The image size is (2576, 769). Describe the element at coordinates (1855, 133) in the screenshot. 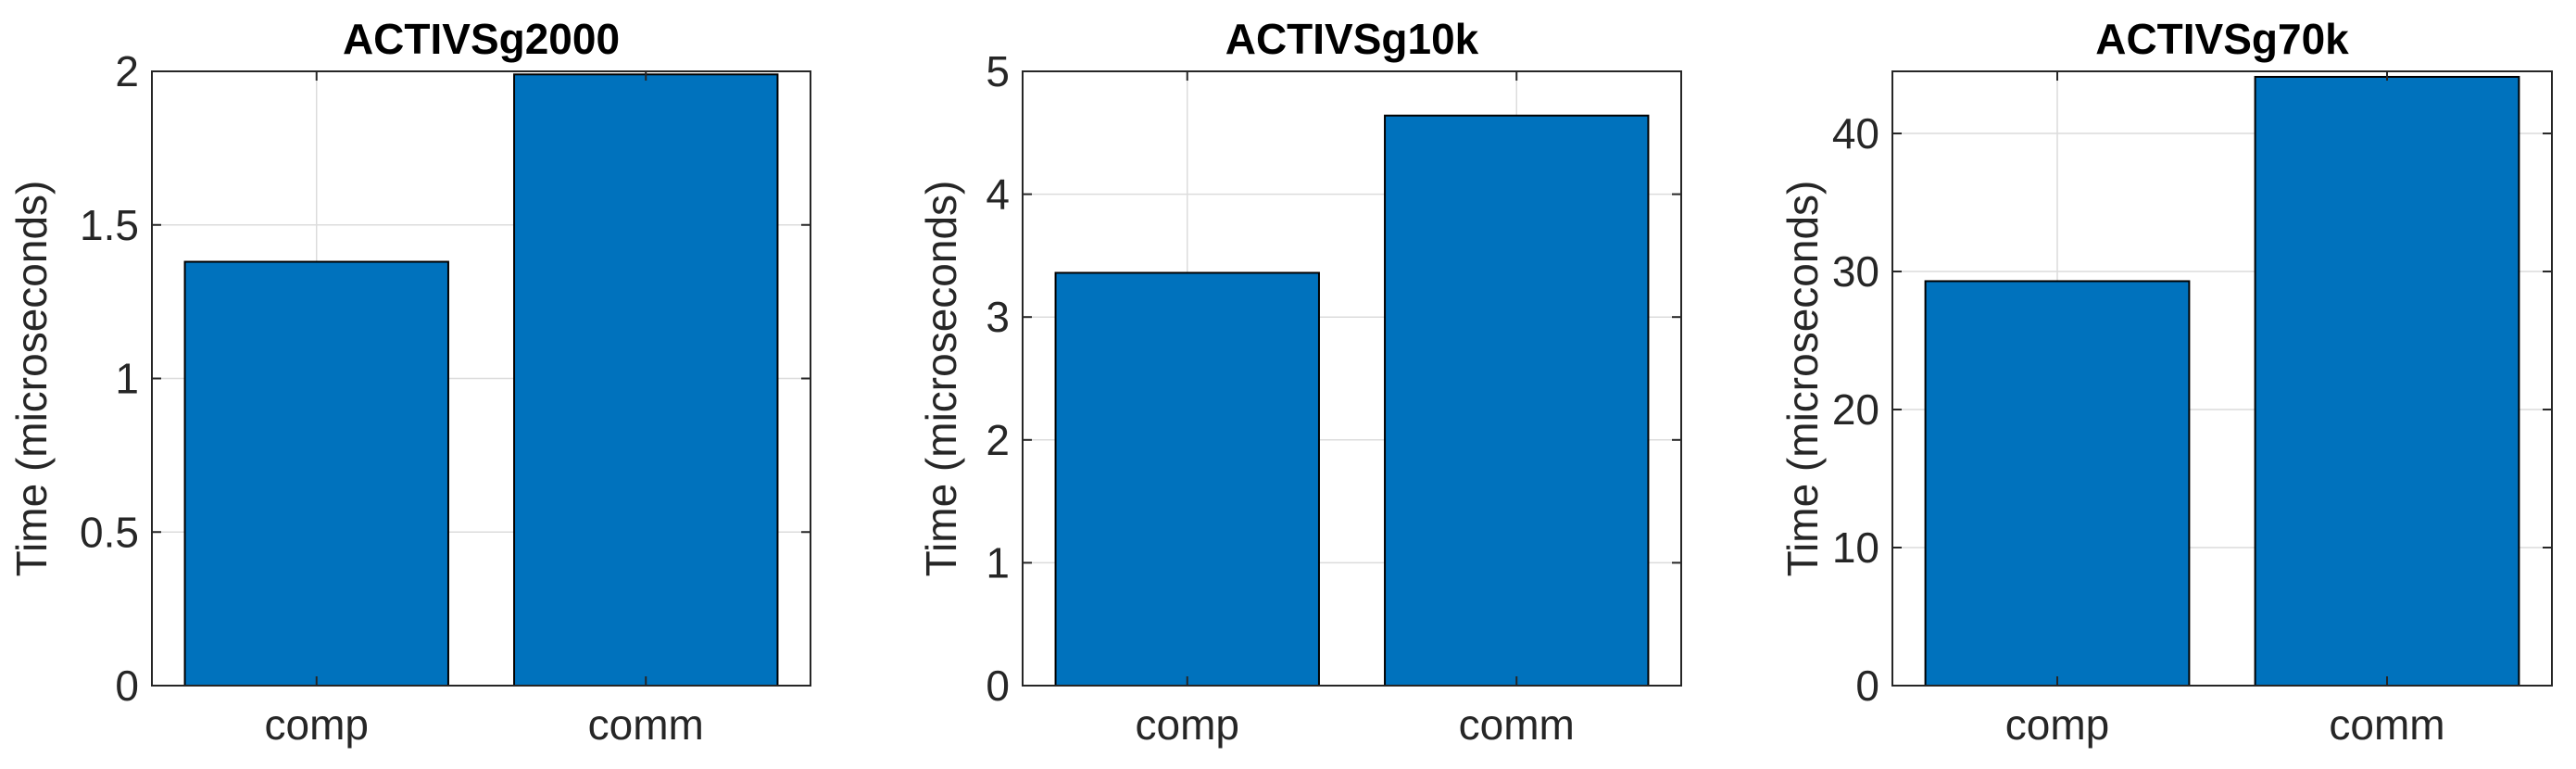

I see `y-tick-label: 40` at that location.